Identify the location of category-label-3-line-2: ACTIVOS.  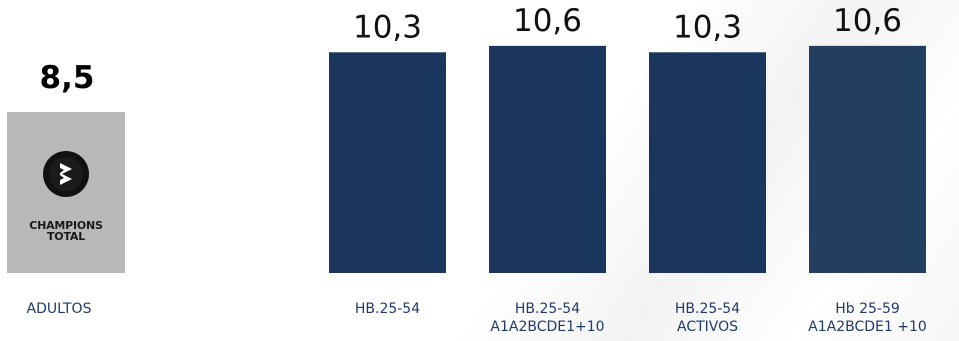
(707, 327).